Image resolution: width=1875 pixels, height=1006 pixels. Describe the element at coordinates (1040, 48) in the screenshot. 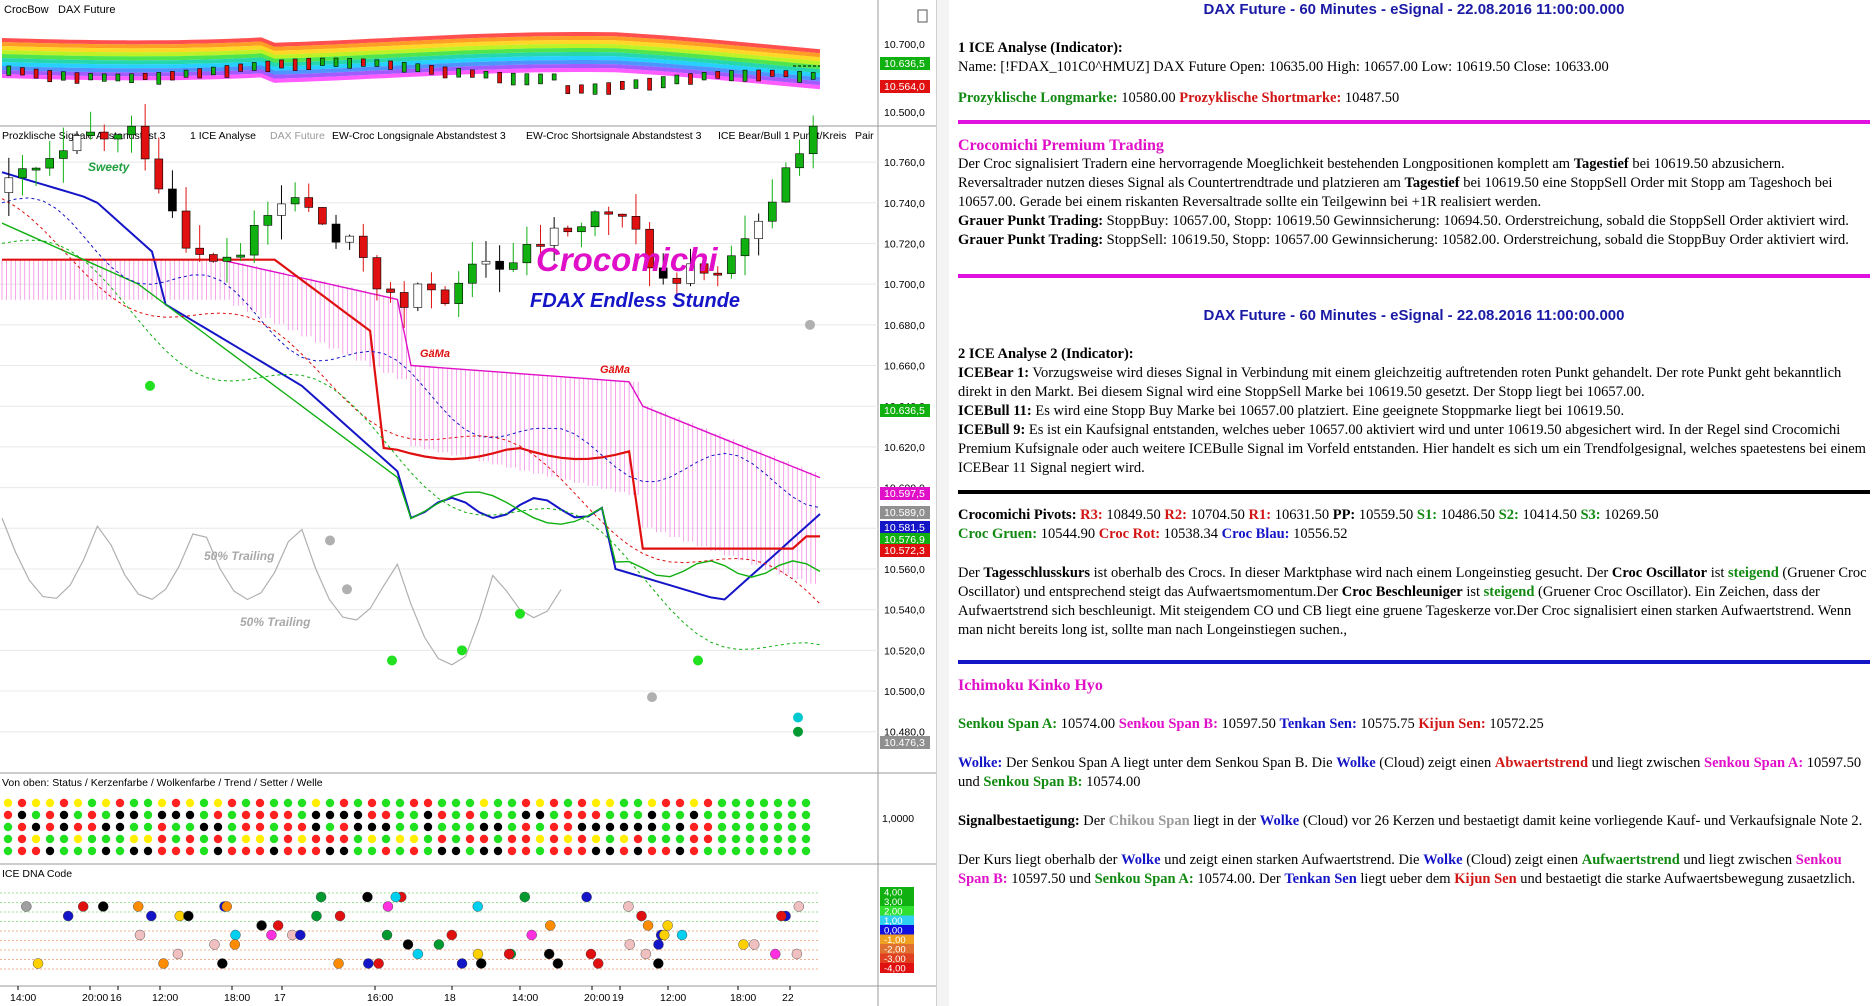

I see `ice-analyse-title: 1 ICE Analyse (Indicator):` at that location.